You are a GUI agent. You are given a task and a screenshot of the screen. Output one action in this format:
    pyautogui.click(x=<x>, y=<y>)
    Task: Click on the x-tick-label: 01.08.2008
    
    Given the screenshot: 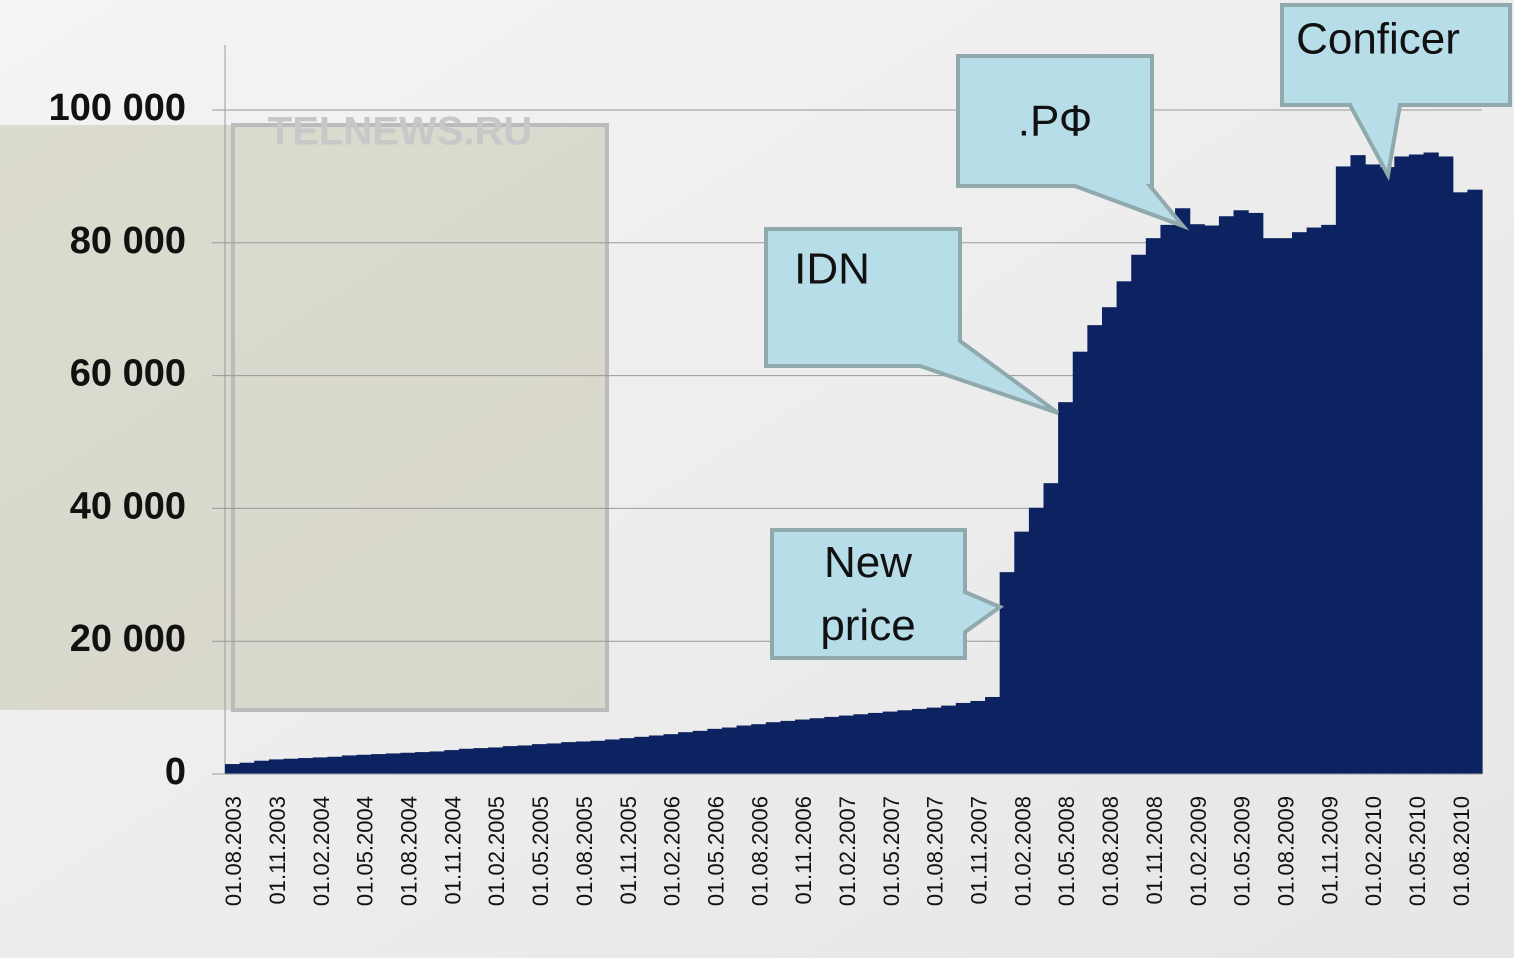 What is the action you would take?
    pyautogui.click(x=1110, y=851)
    